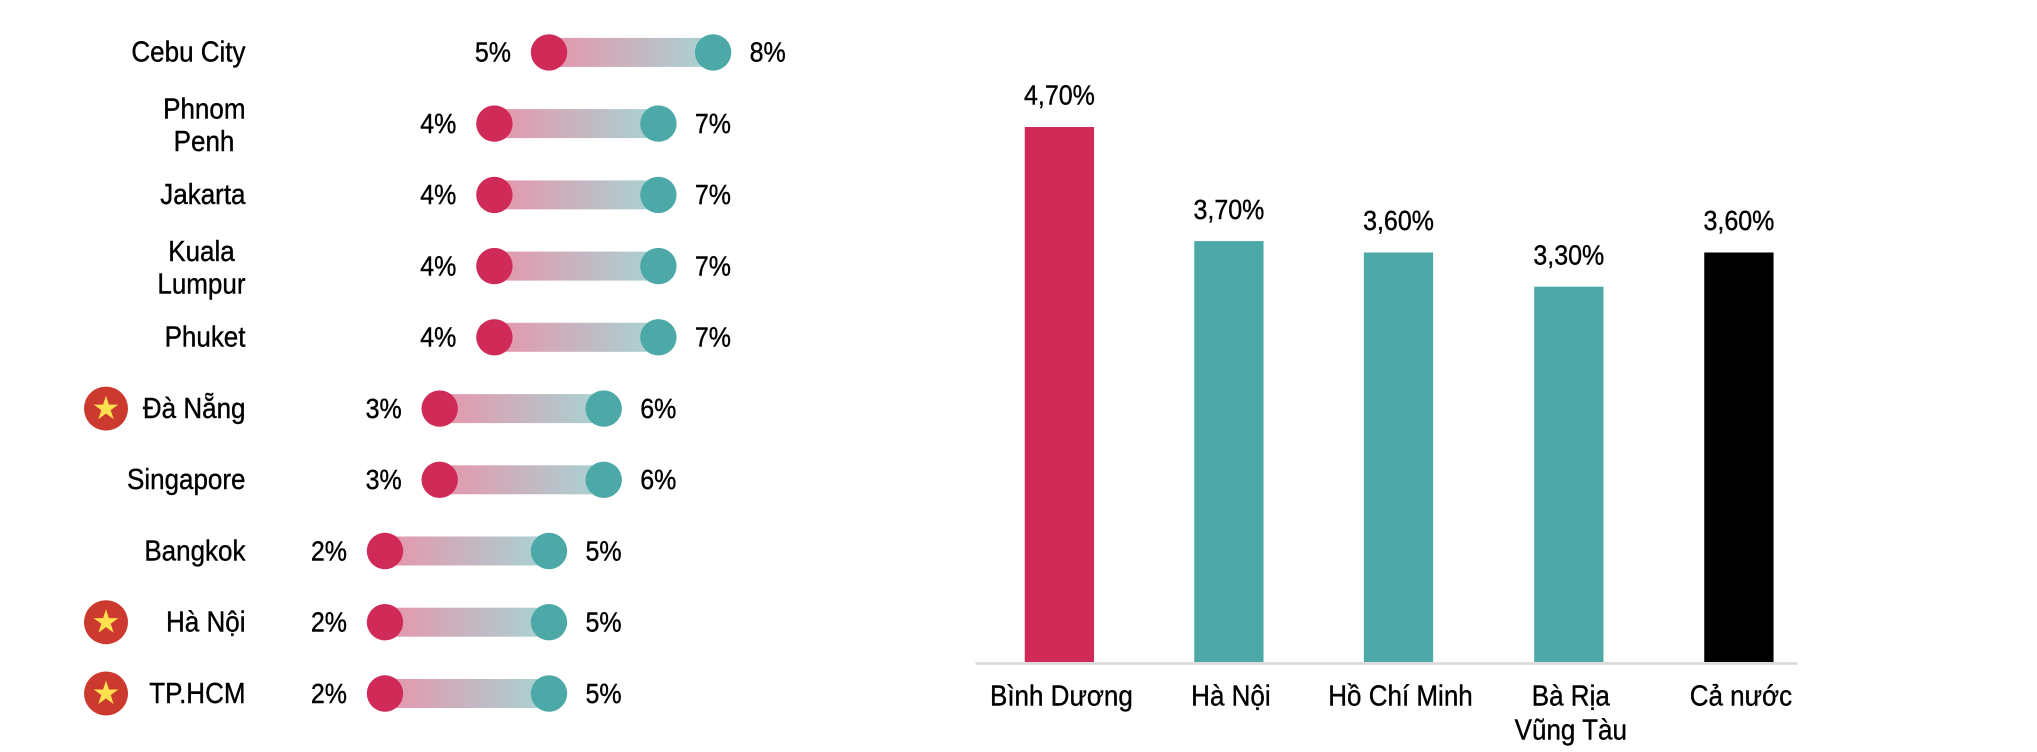 This screenshot has width=2037, height=752. I want to click on svg-text: Bangkok, so click(194, 550).